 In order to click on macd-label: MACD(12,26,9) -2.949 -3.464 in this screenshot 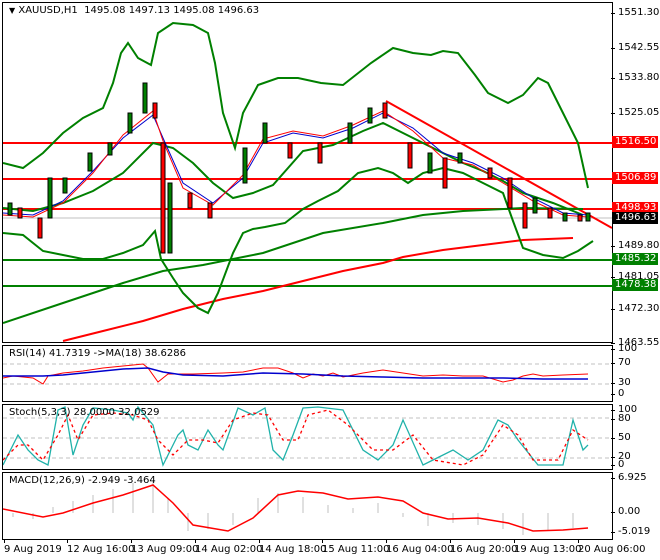, I will do `click(82, 480)`.